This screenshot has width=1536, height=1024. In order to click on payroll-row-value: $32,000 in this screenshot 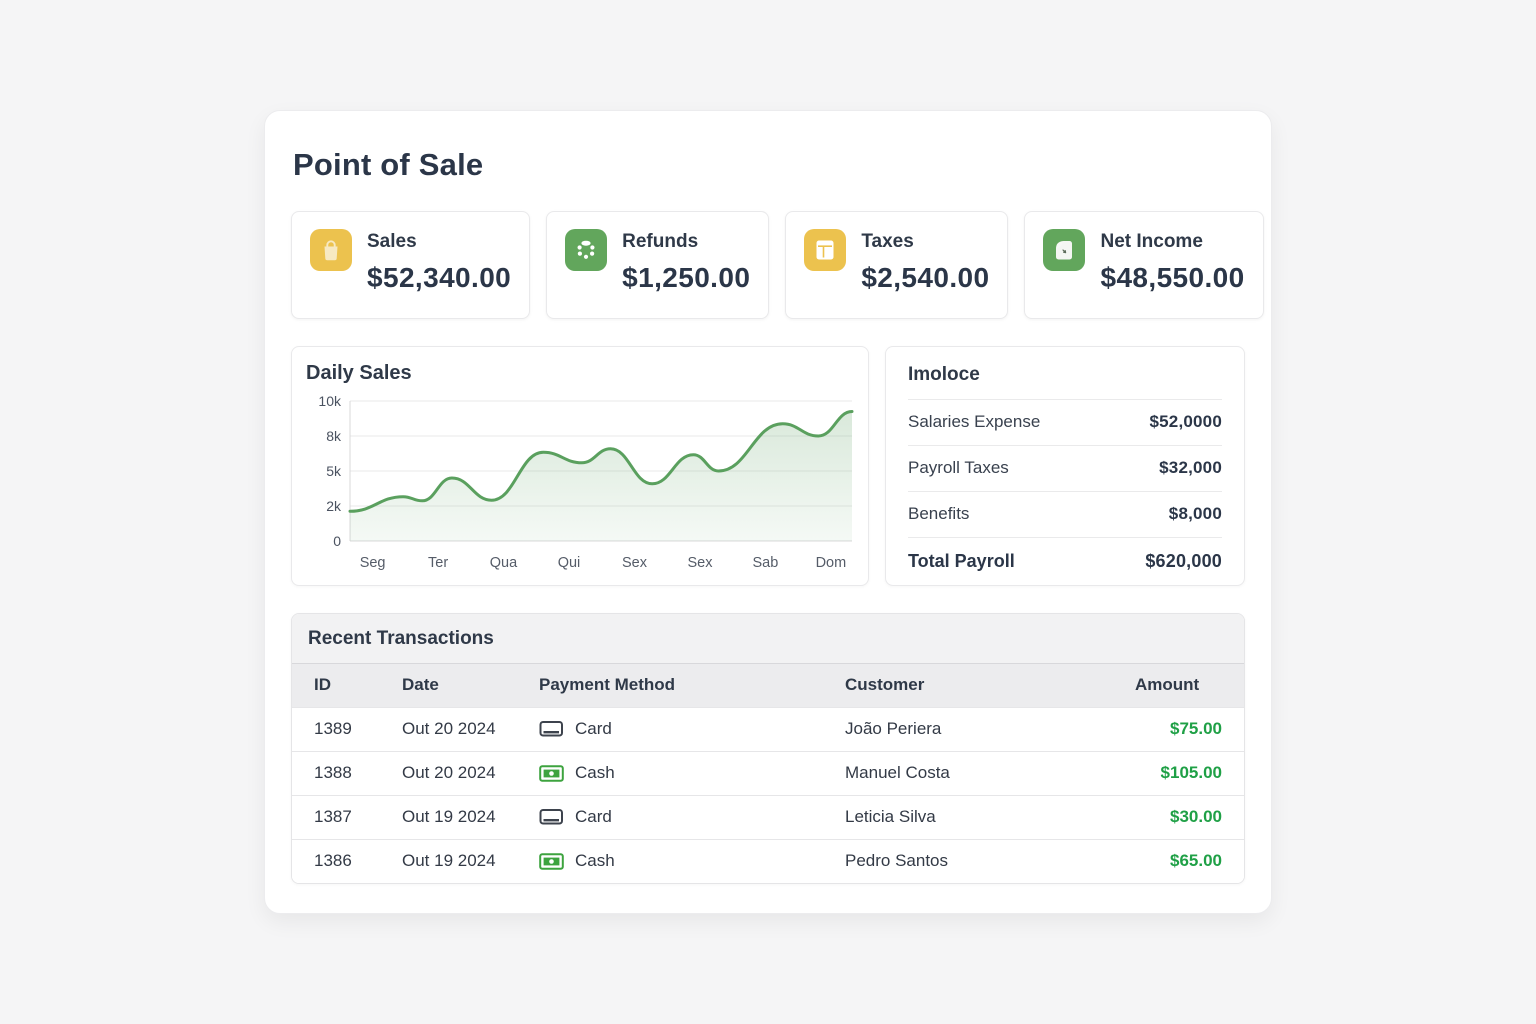, I will do `click(1190, 467)`.